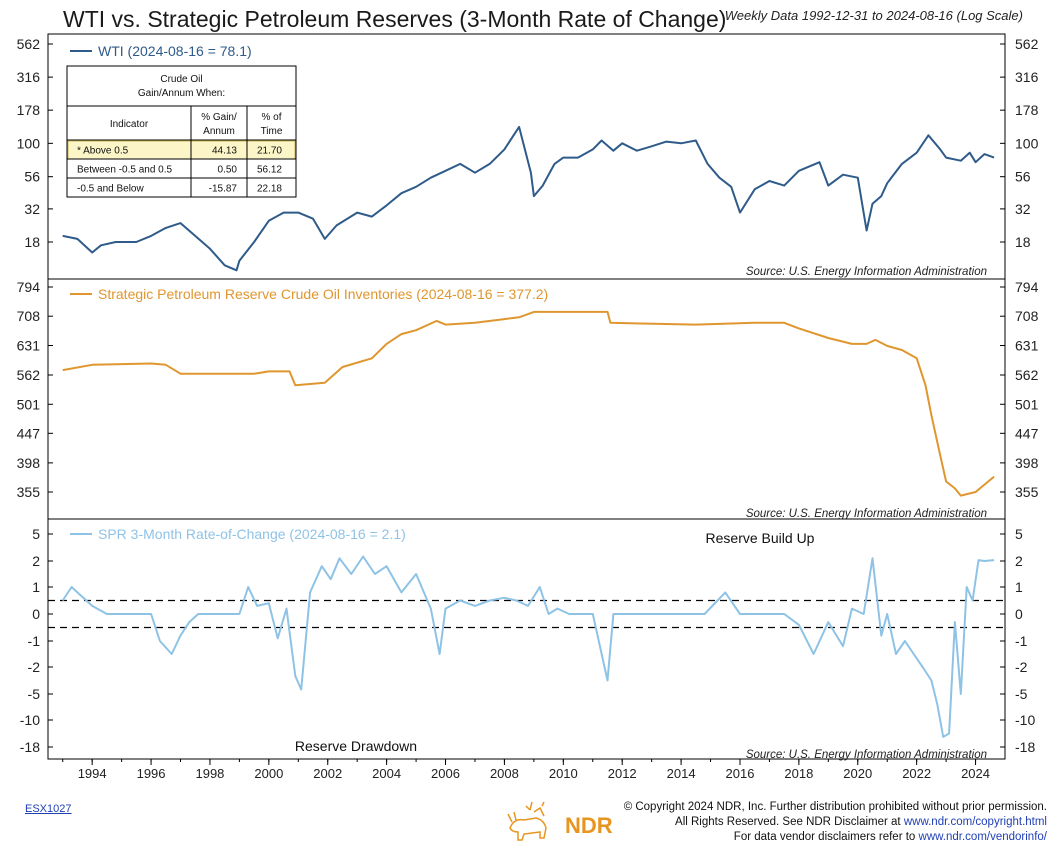 The height and width of the screenshot is (855, 1053). Describe the element at coordinates (92, 773) in the screenshot. I see `x-axis-label: 1994` at that location.